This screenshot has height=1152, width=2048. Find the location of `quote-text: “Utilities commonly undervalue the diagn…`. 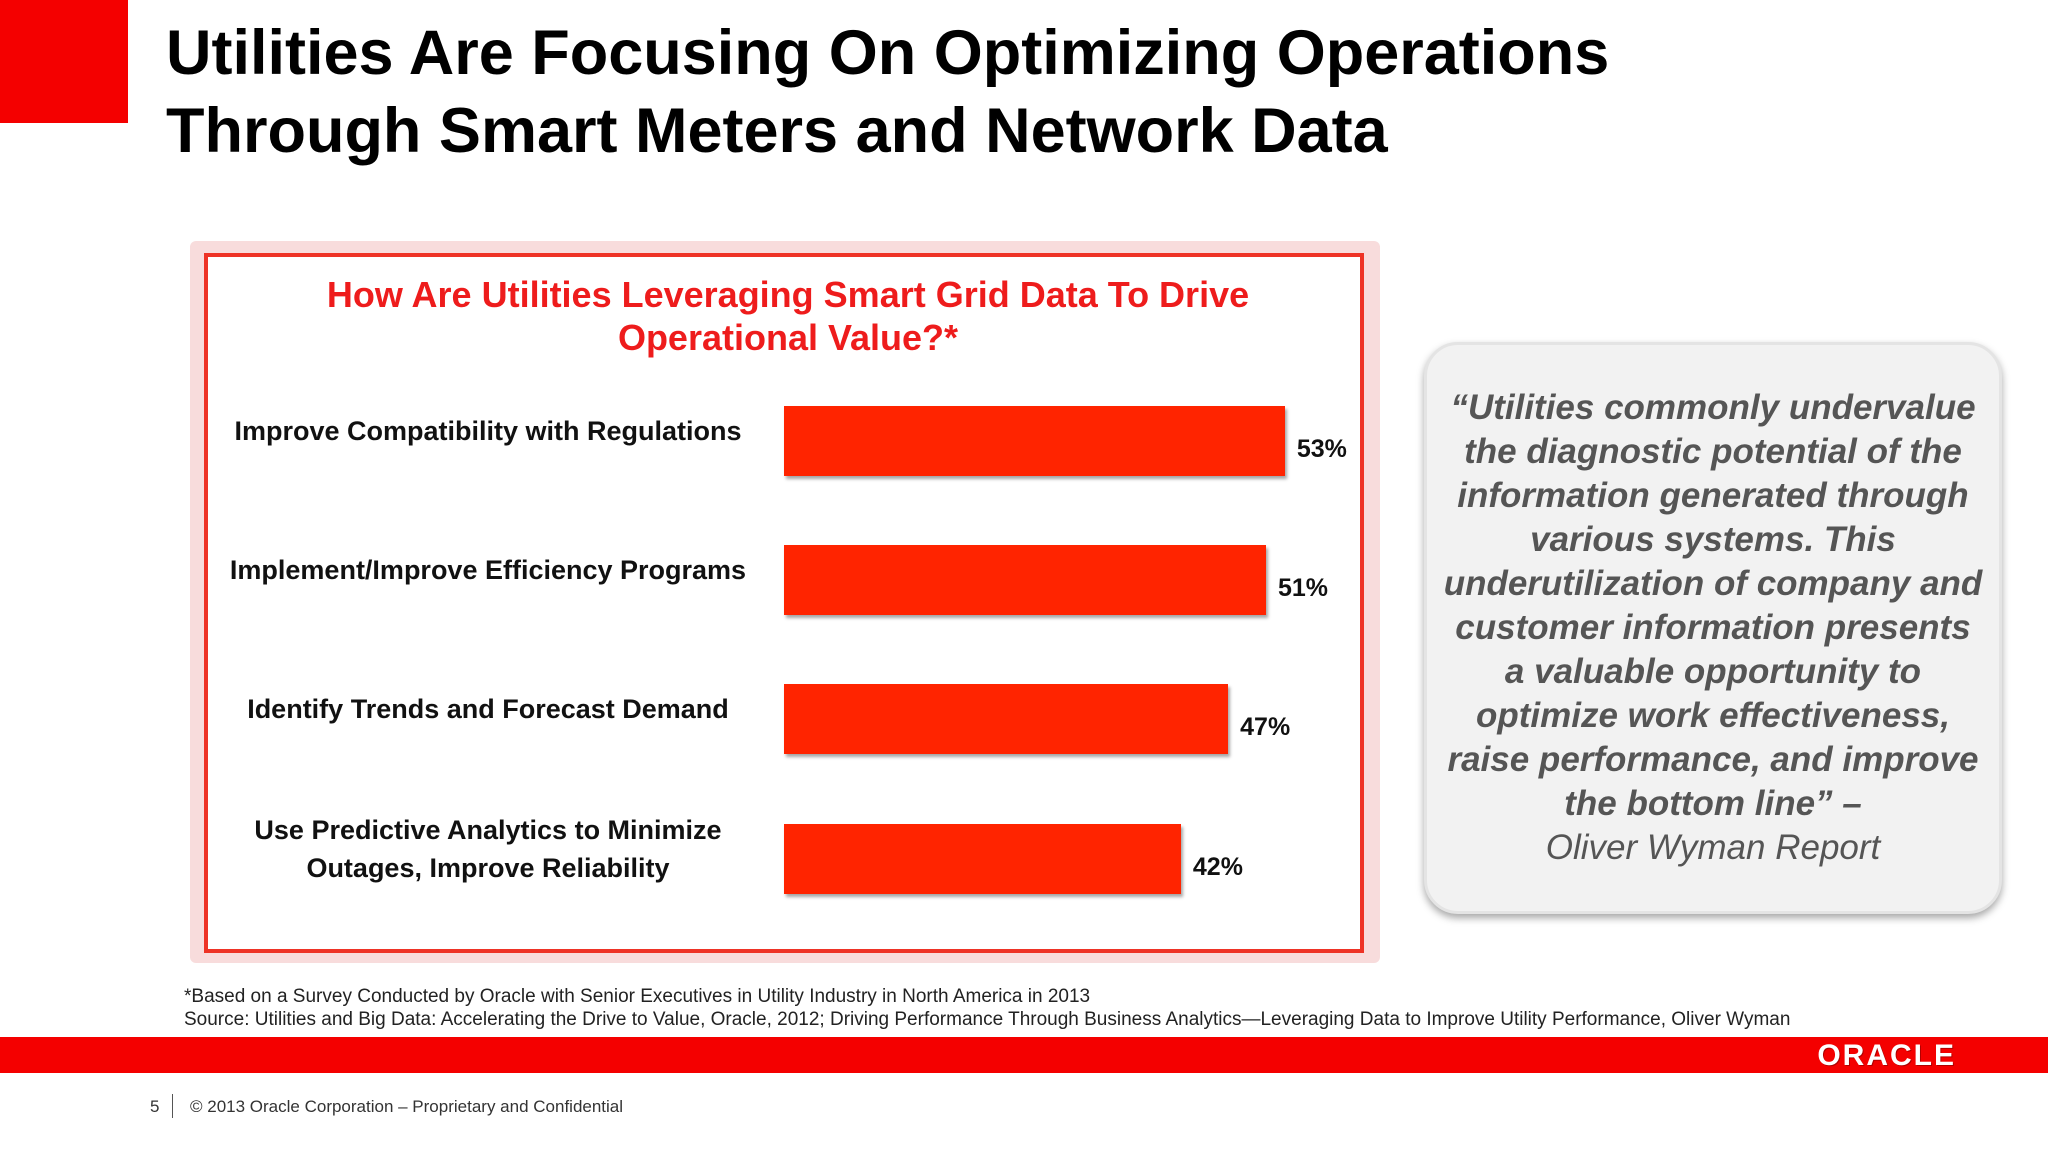

quote-text: “Utilities commonly undervalue the diagn… is located at coordinates (1713, 605).